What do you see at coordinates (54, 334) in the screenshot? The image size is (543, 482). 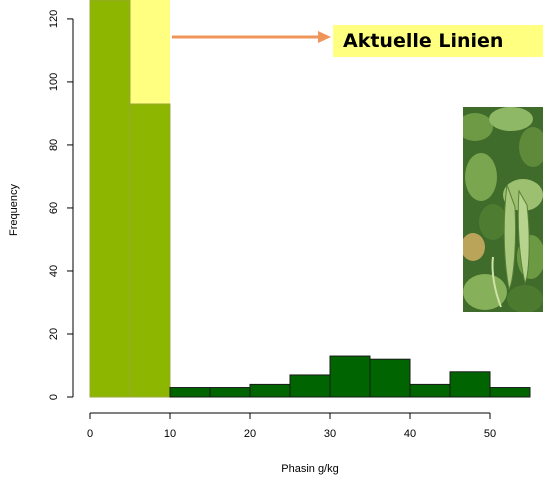 I see `y-tick-label: 20` at bounding box center [54, 334].